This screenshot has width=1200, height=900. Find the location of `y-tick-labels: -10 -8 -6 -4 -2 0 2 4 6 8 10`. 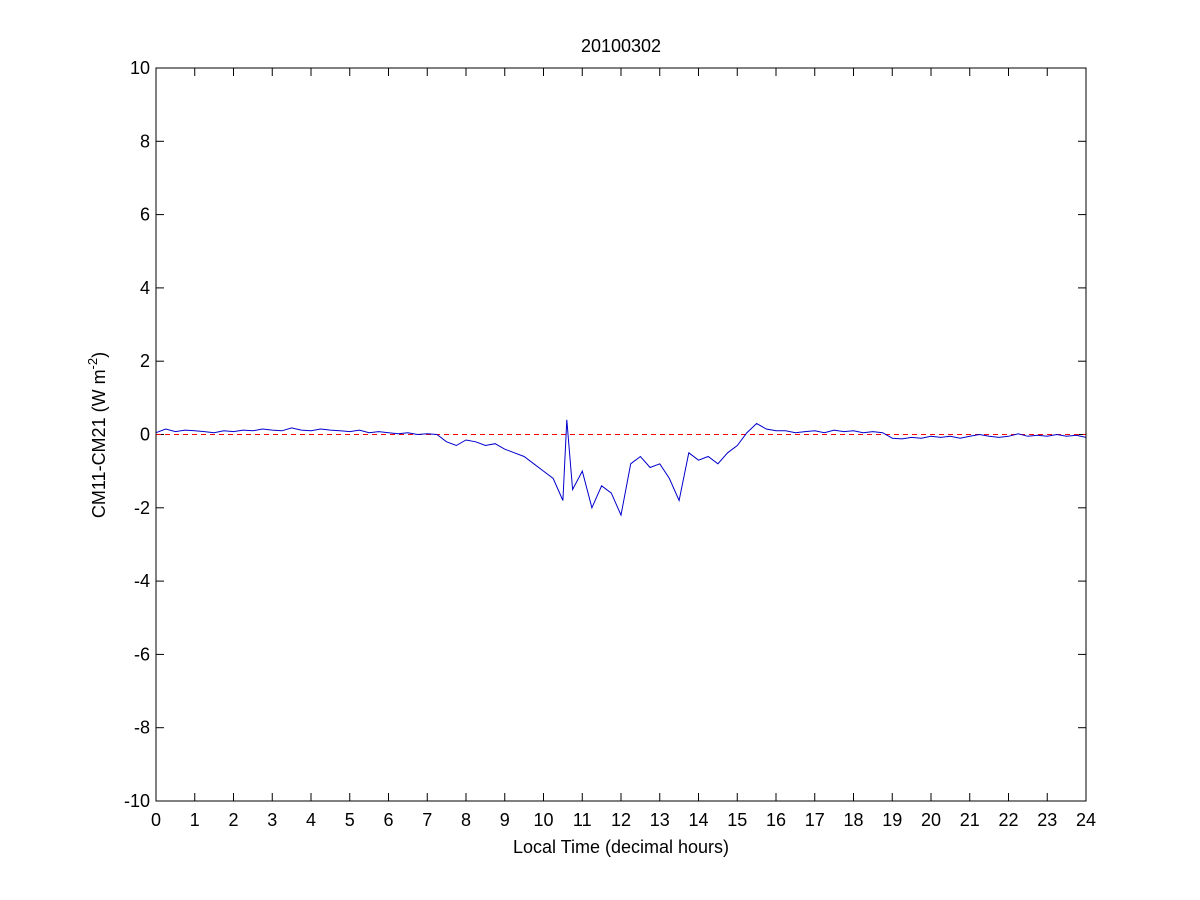

y-tick-labels: -10 -8 -6 -4 -2 0 2 4 6 8 10 is located at coordinates (137, 434).